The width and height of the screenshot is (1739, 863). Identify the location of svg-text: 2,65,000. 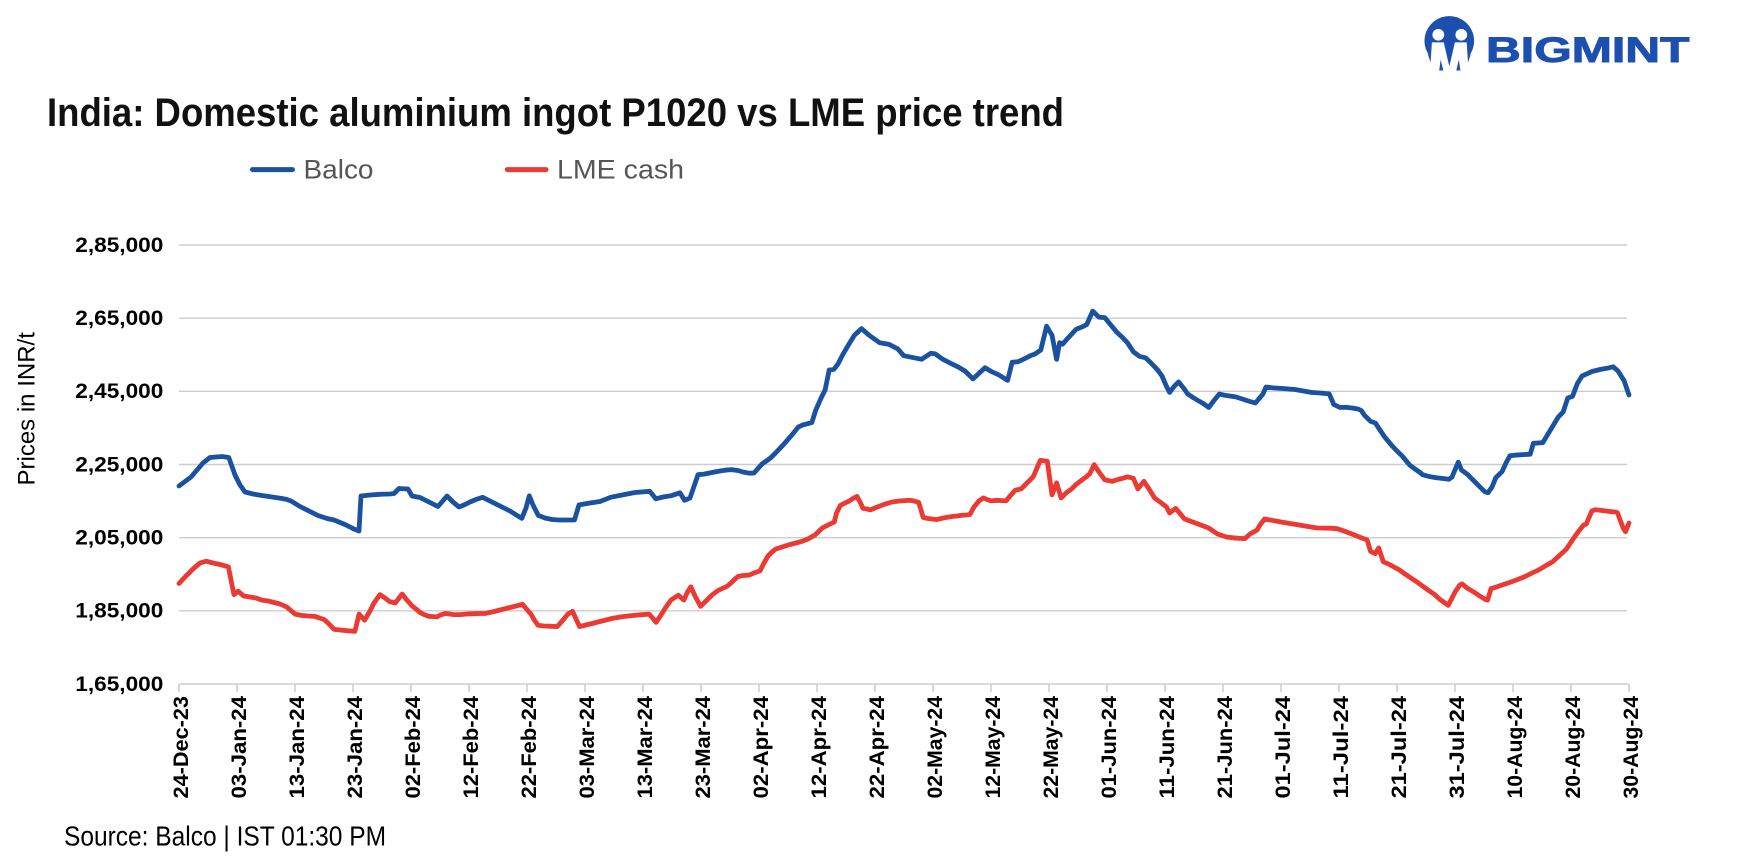
(119, 317).